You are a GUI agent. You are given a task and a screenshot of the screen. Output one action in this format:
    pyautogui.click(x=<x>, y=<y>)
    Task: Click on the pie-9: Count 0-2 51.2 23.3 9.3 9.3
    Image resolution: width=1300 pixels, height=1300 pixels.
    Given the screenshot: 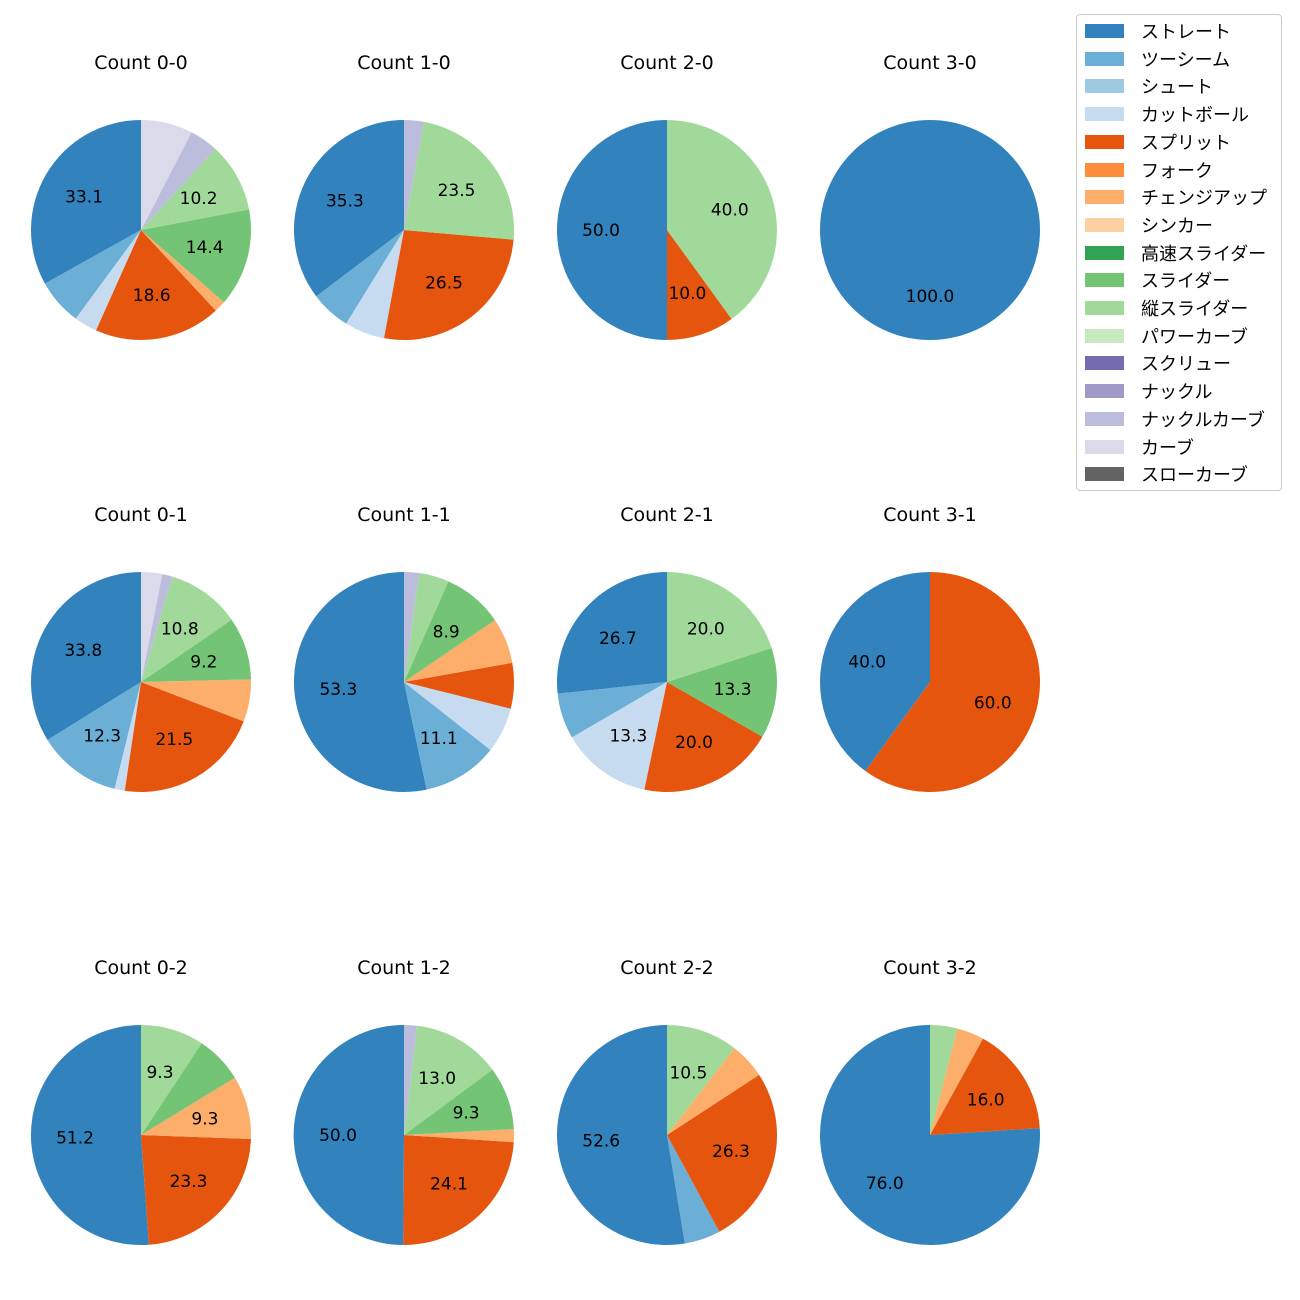 What is the action you would take?
    pyautogui.click(x=141, y=1101)
    